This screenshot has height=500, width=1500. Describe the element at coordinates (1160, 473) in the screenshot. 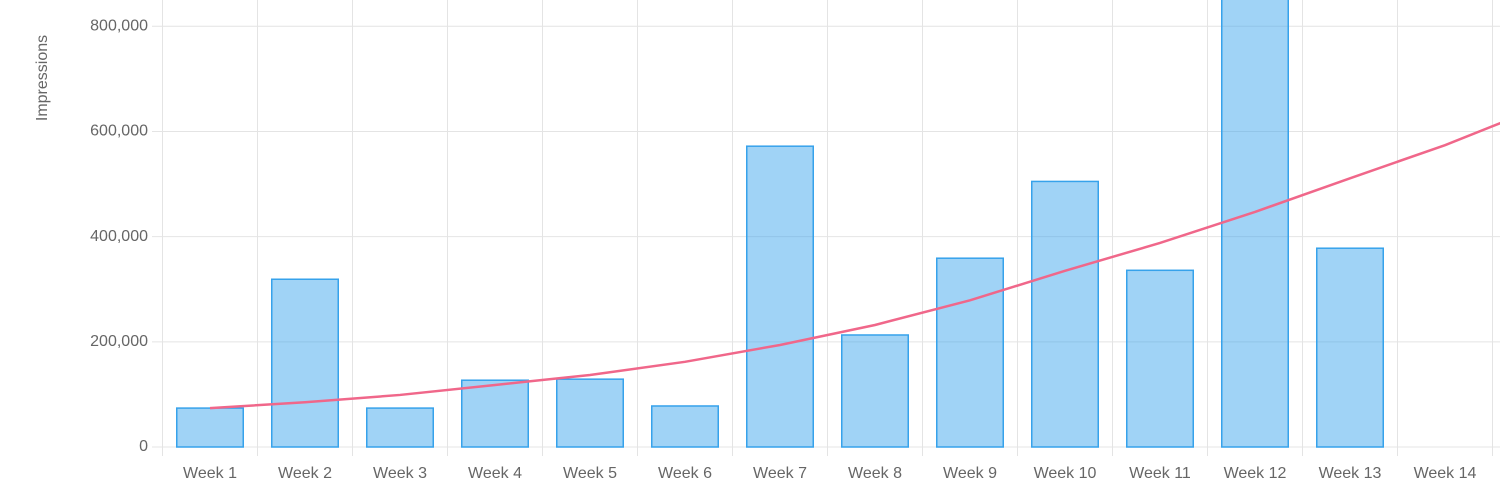

I see `x-tick-label: Week 11` at that location.